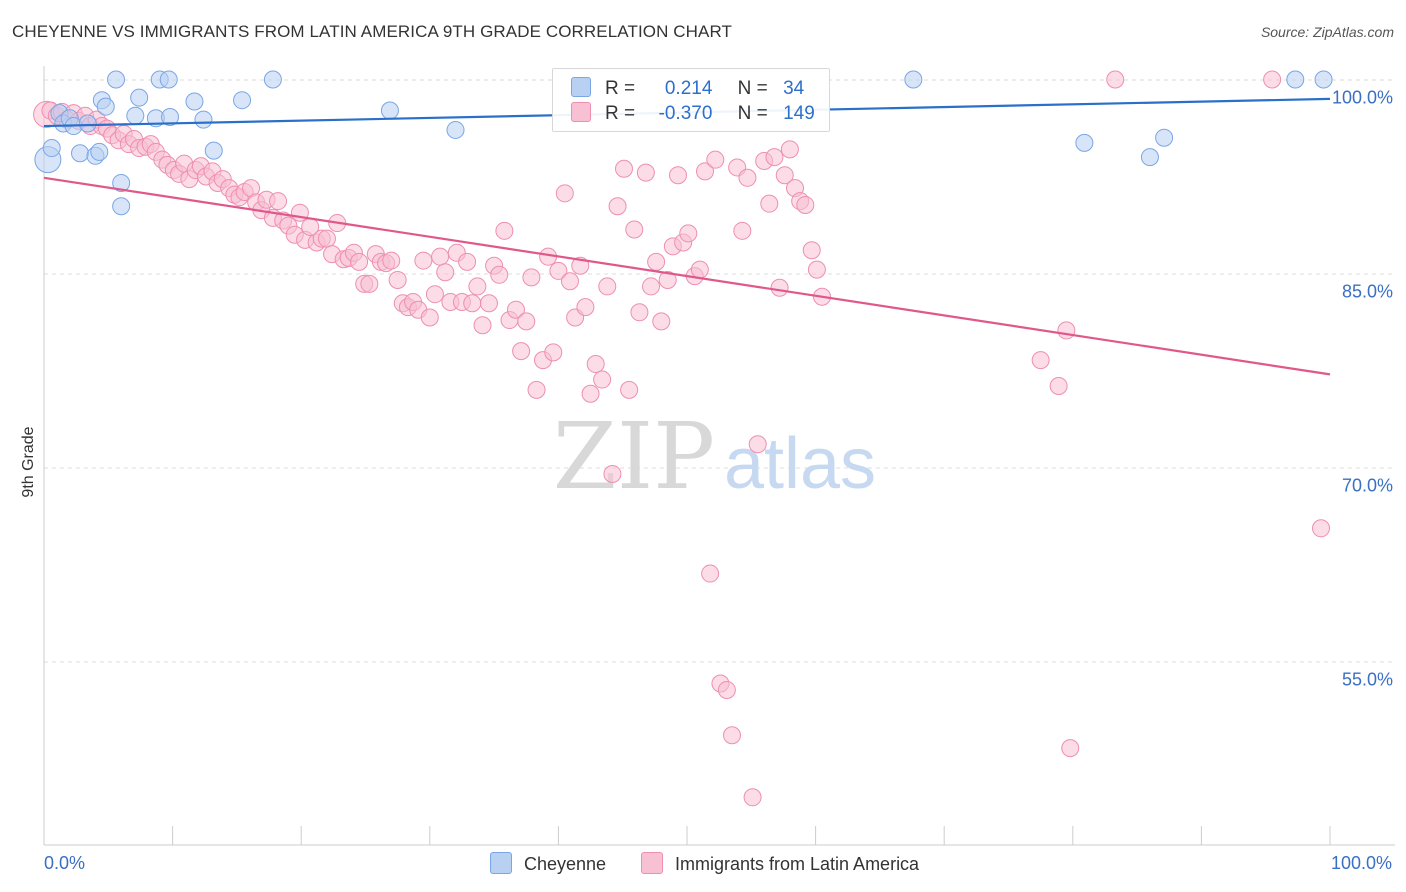 This screenshot has width=1406, height=892. What do you see at coordinates (634, 456) in the screenshot?
I see `watermark-zip: ZIP` at bounding box center [634, 456].